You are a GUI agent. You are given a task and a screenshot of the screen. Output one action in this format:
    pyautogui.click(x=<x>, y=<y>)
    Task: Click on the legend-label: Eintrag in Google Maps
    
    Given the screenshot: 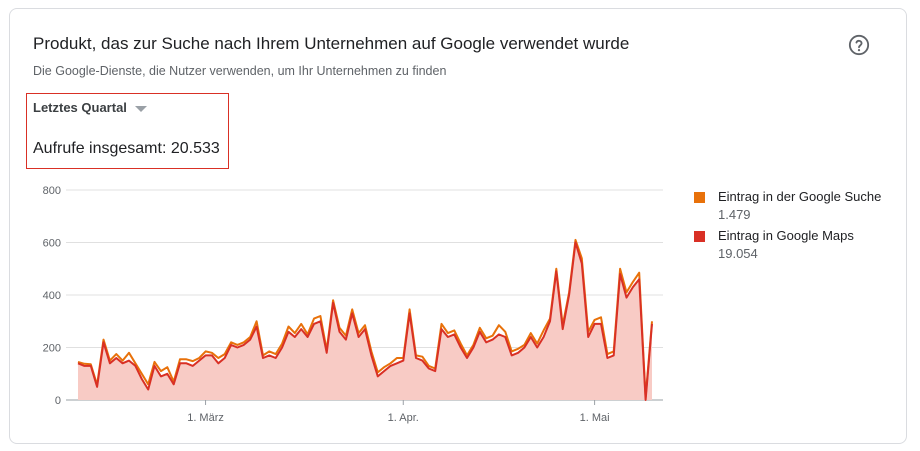 What is the action you would take?
    pyautogui.click(x=786, y=235)
    